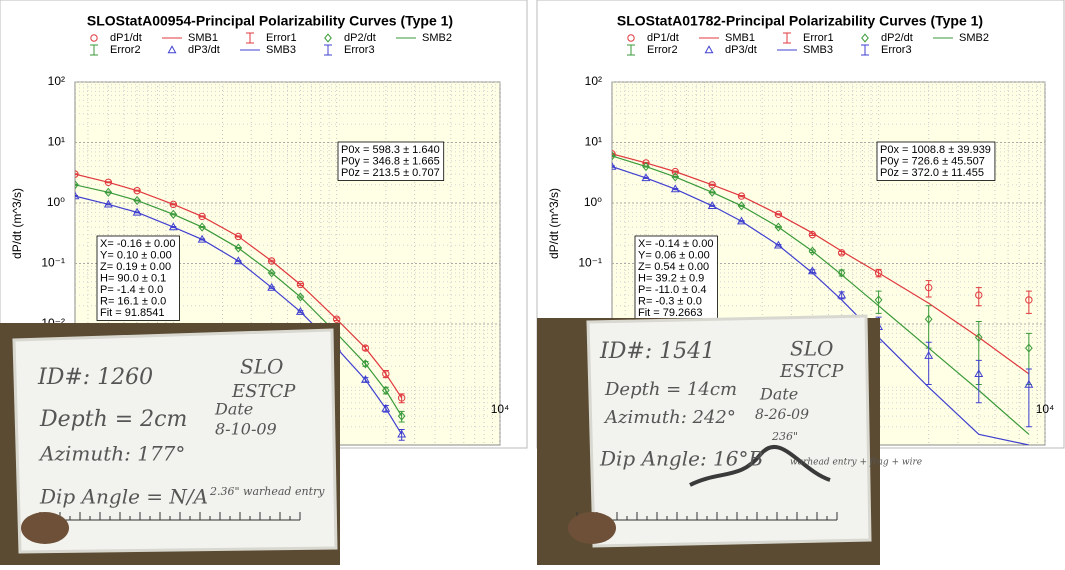  I want to click on y-tick-label: 10⁰, so click(593, 202).